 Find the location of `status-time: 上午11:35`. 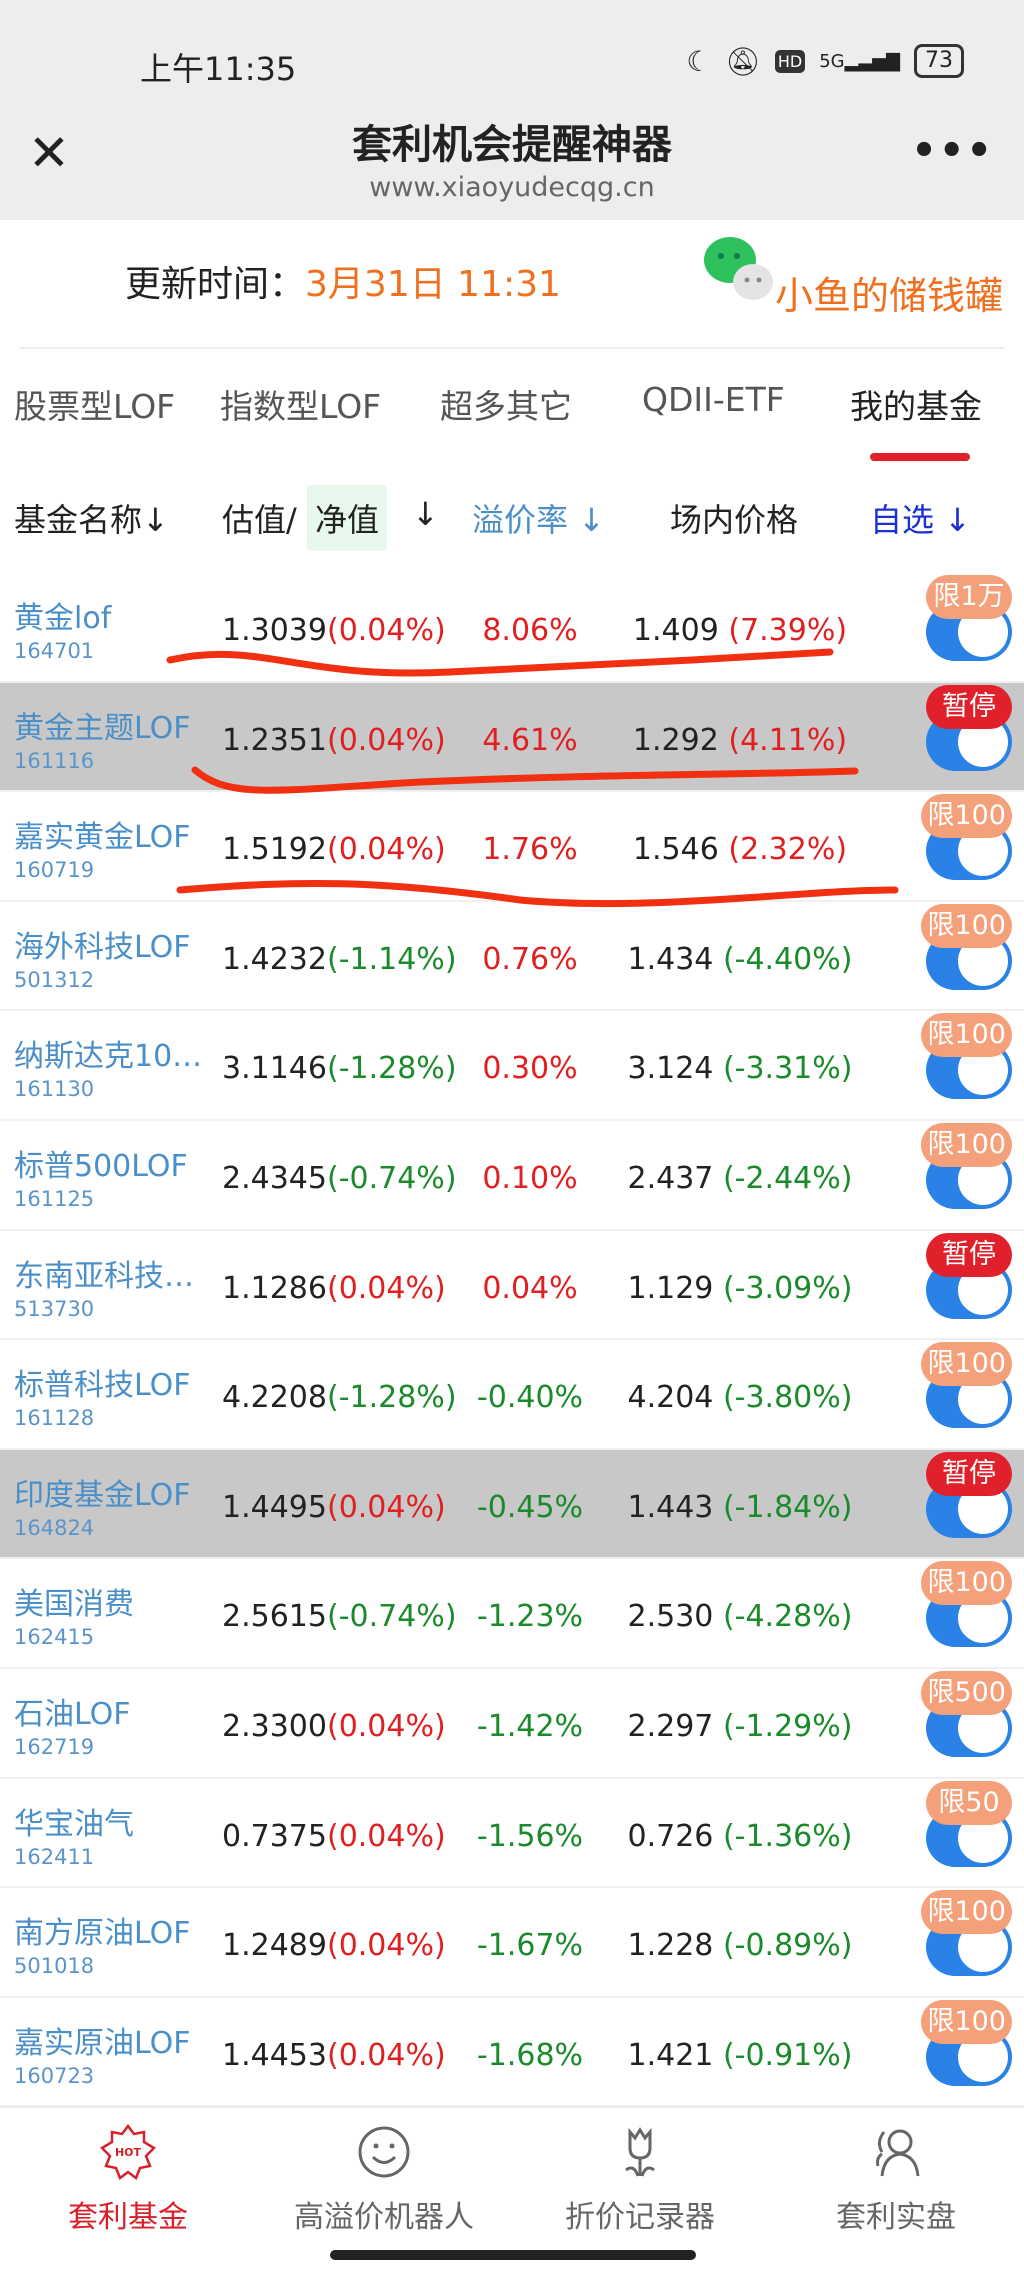

status-time: 上午11:35 is located at coordinates (218, 69).